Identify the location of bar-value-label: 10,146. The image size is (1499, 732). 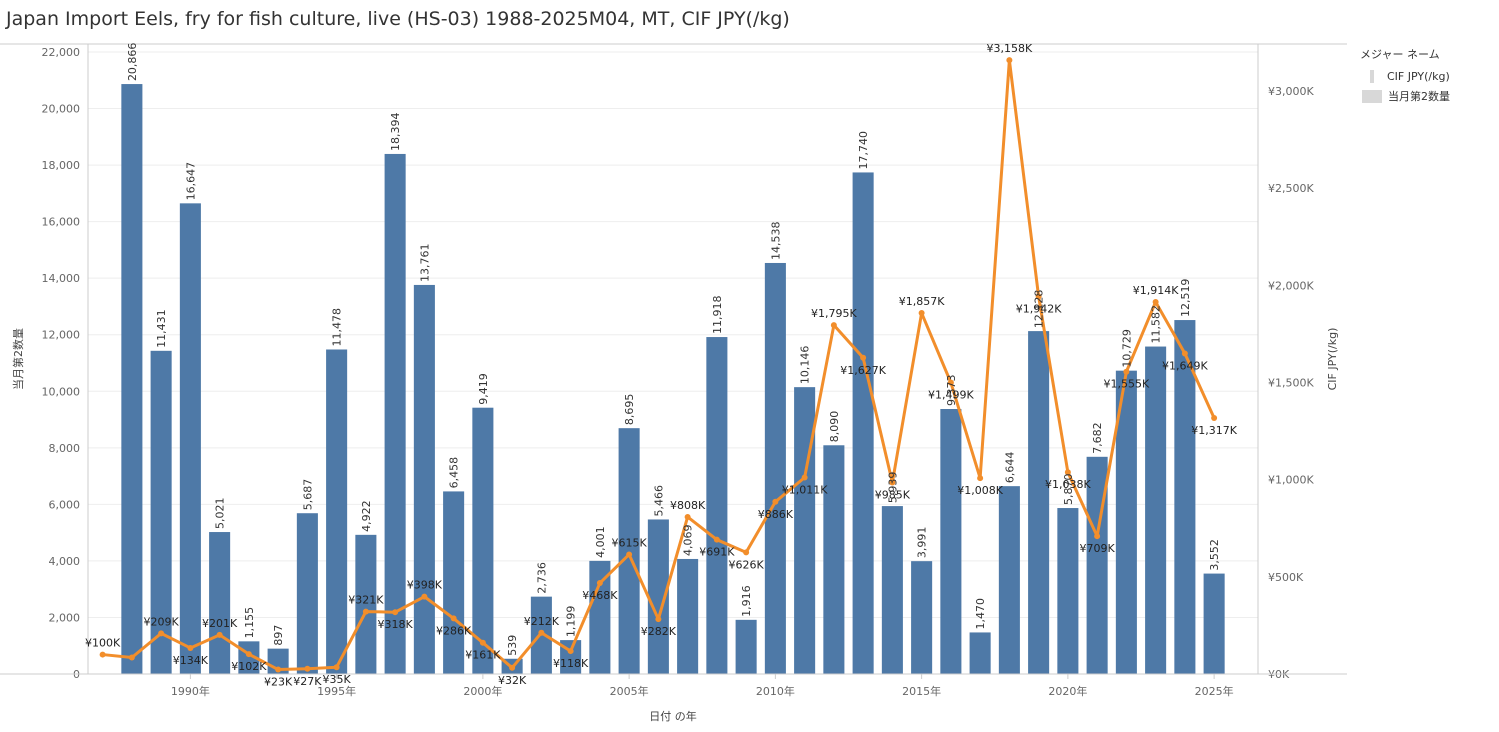
(805, 365).